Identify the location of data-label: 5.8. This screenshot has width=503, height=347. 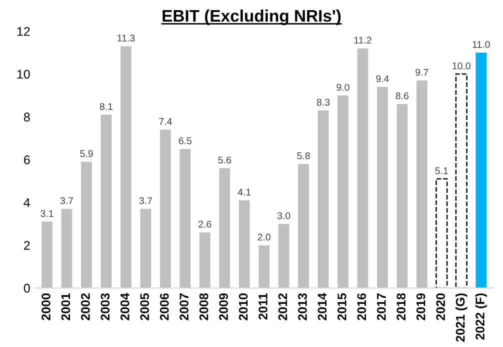
(303, 156).